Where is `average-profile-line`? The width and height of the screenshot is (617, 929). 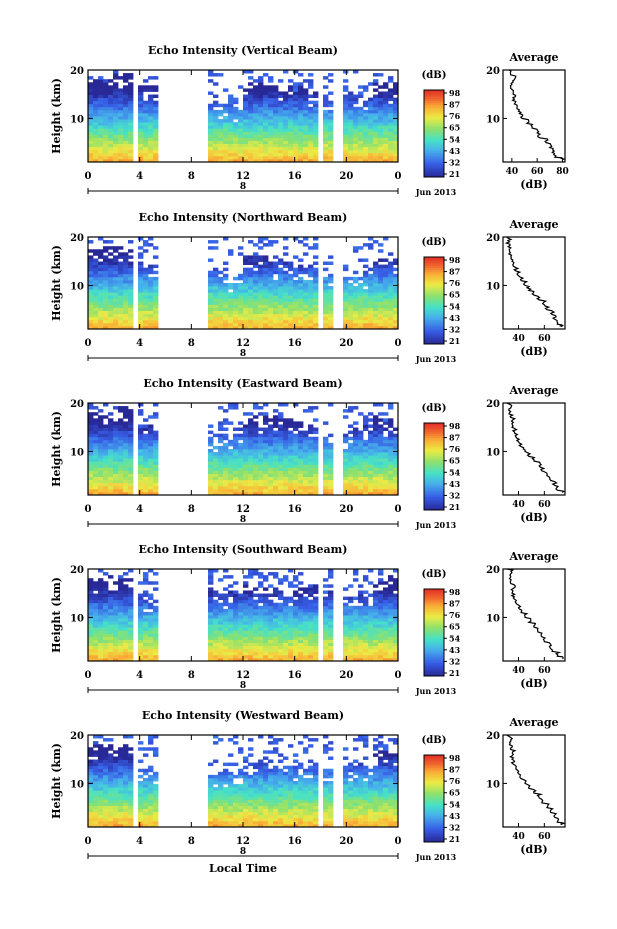 average-profile-line is located at coordinates (537, 115).